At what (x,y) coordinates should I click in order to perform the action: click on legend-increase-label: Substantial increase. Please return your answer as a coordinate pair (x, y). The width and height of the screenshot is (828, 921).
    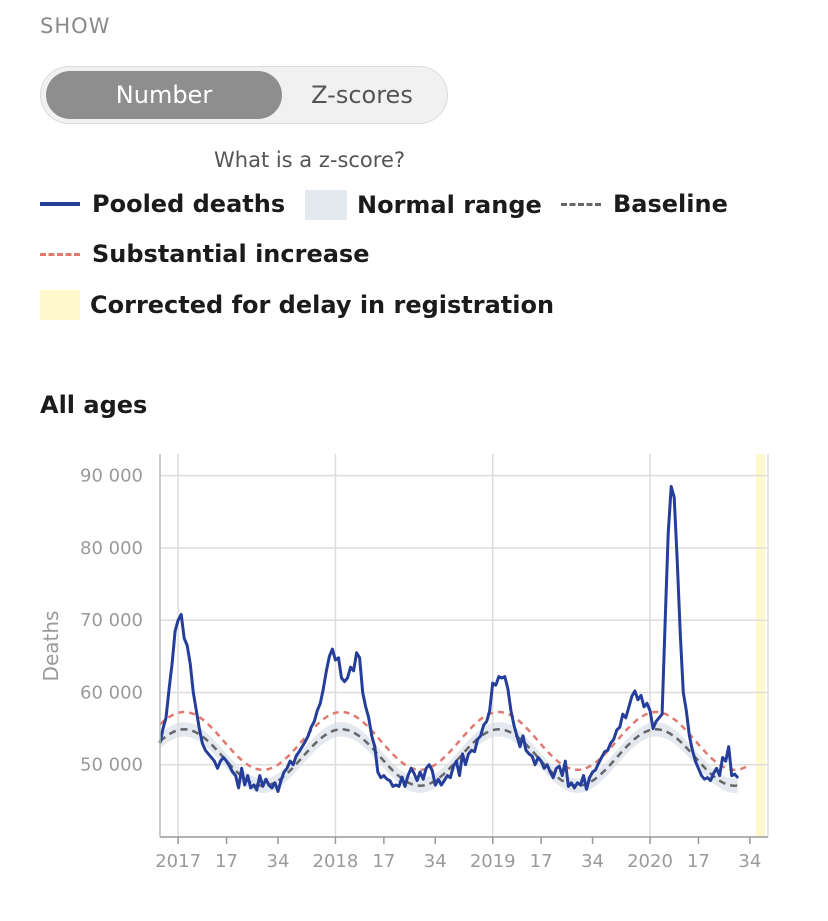
    Looking at the image, I should click on (231, 254).